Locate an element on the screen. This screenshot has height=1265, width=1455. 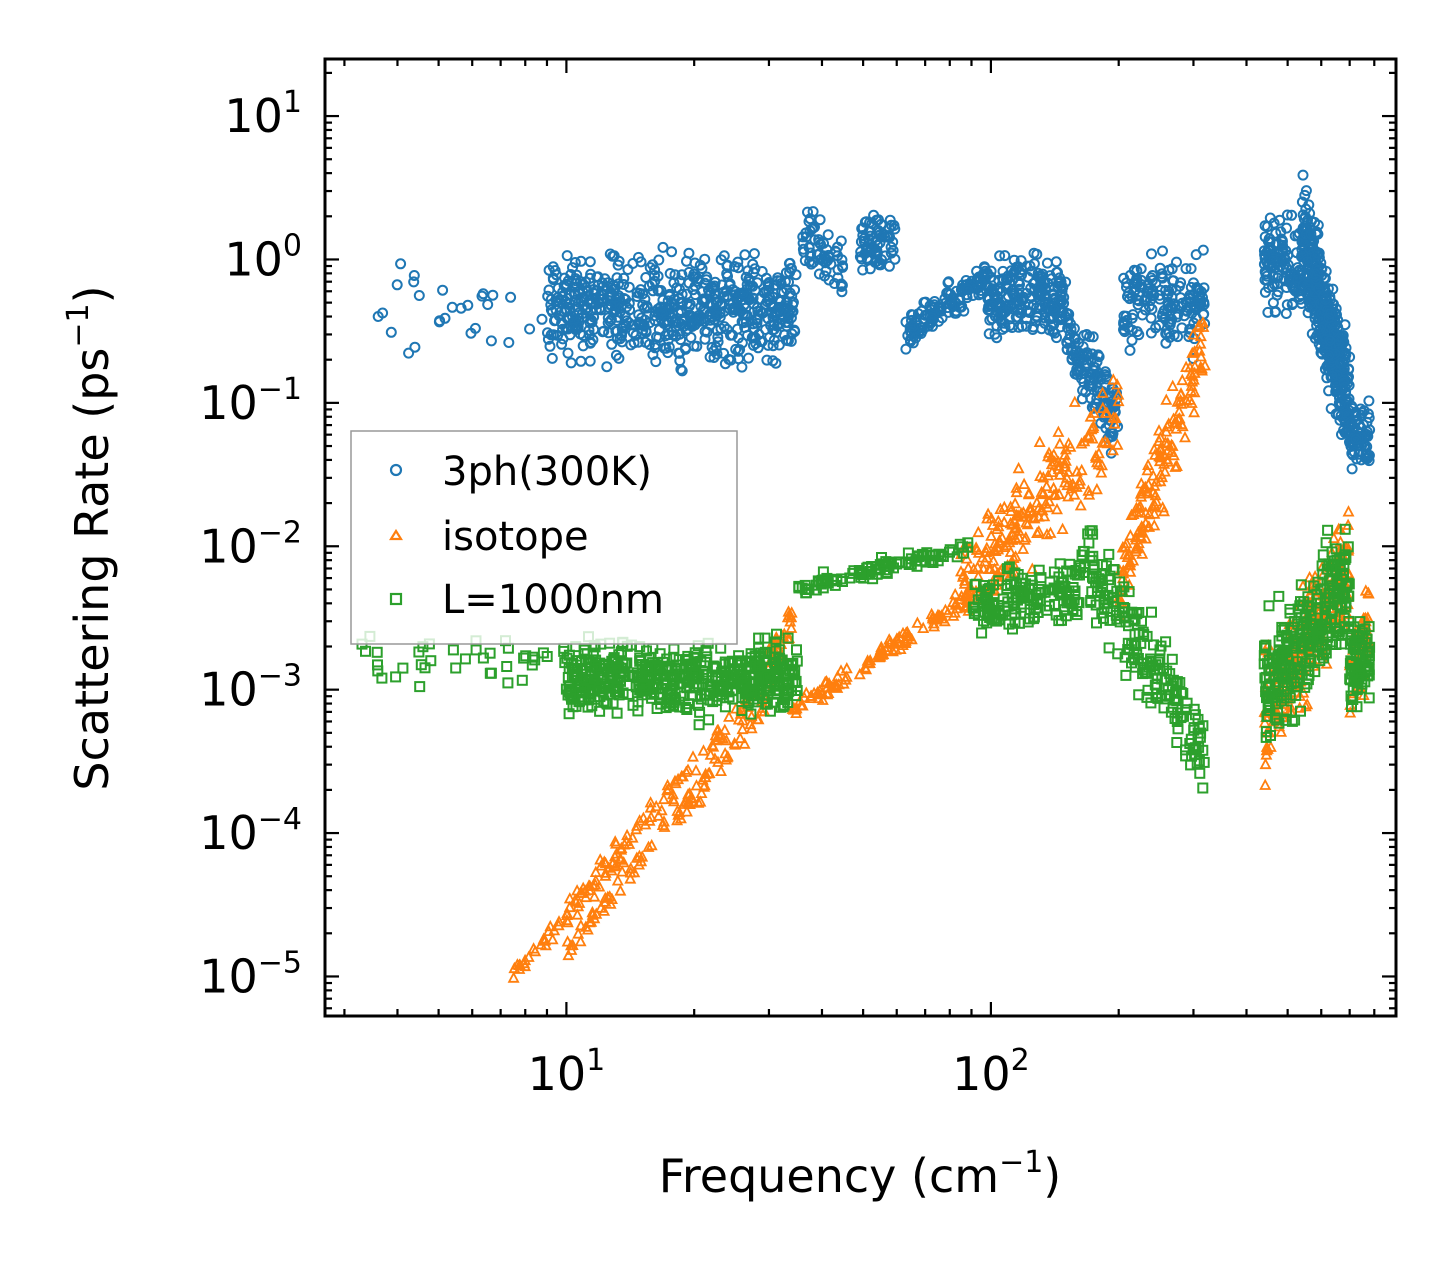
legend-label-boundary: L=1000nm is located at coordinates (553, 600).